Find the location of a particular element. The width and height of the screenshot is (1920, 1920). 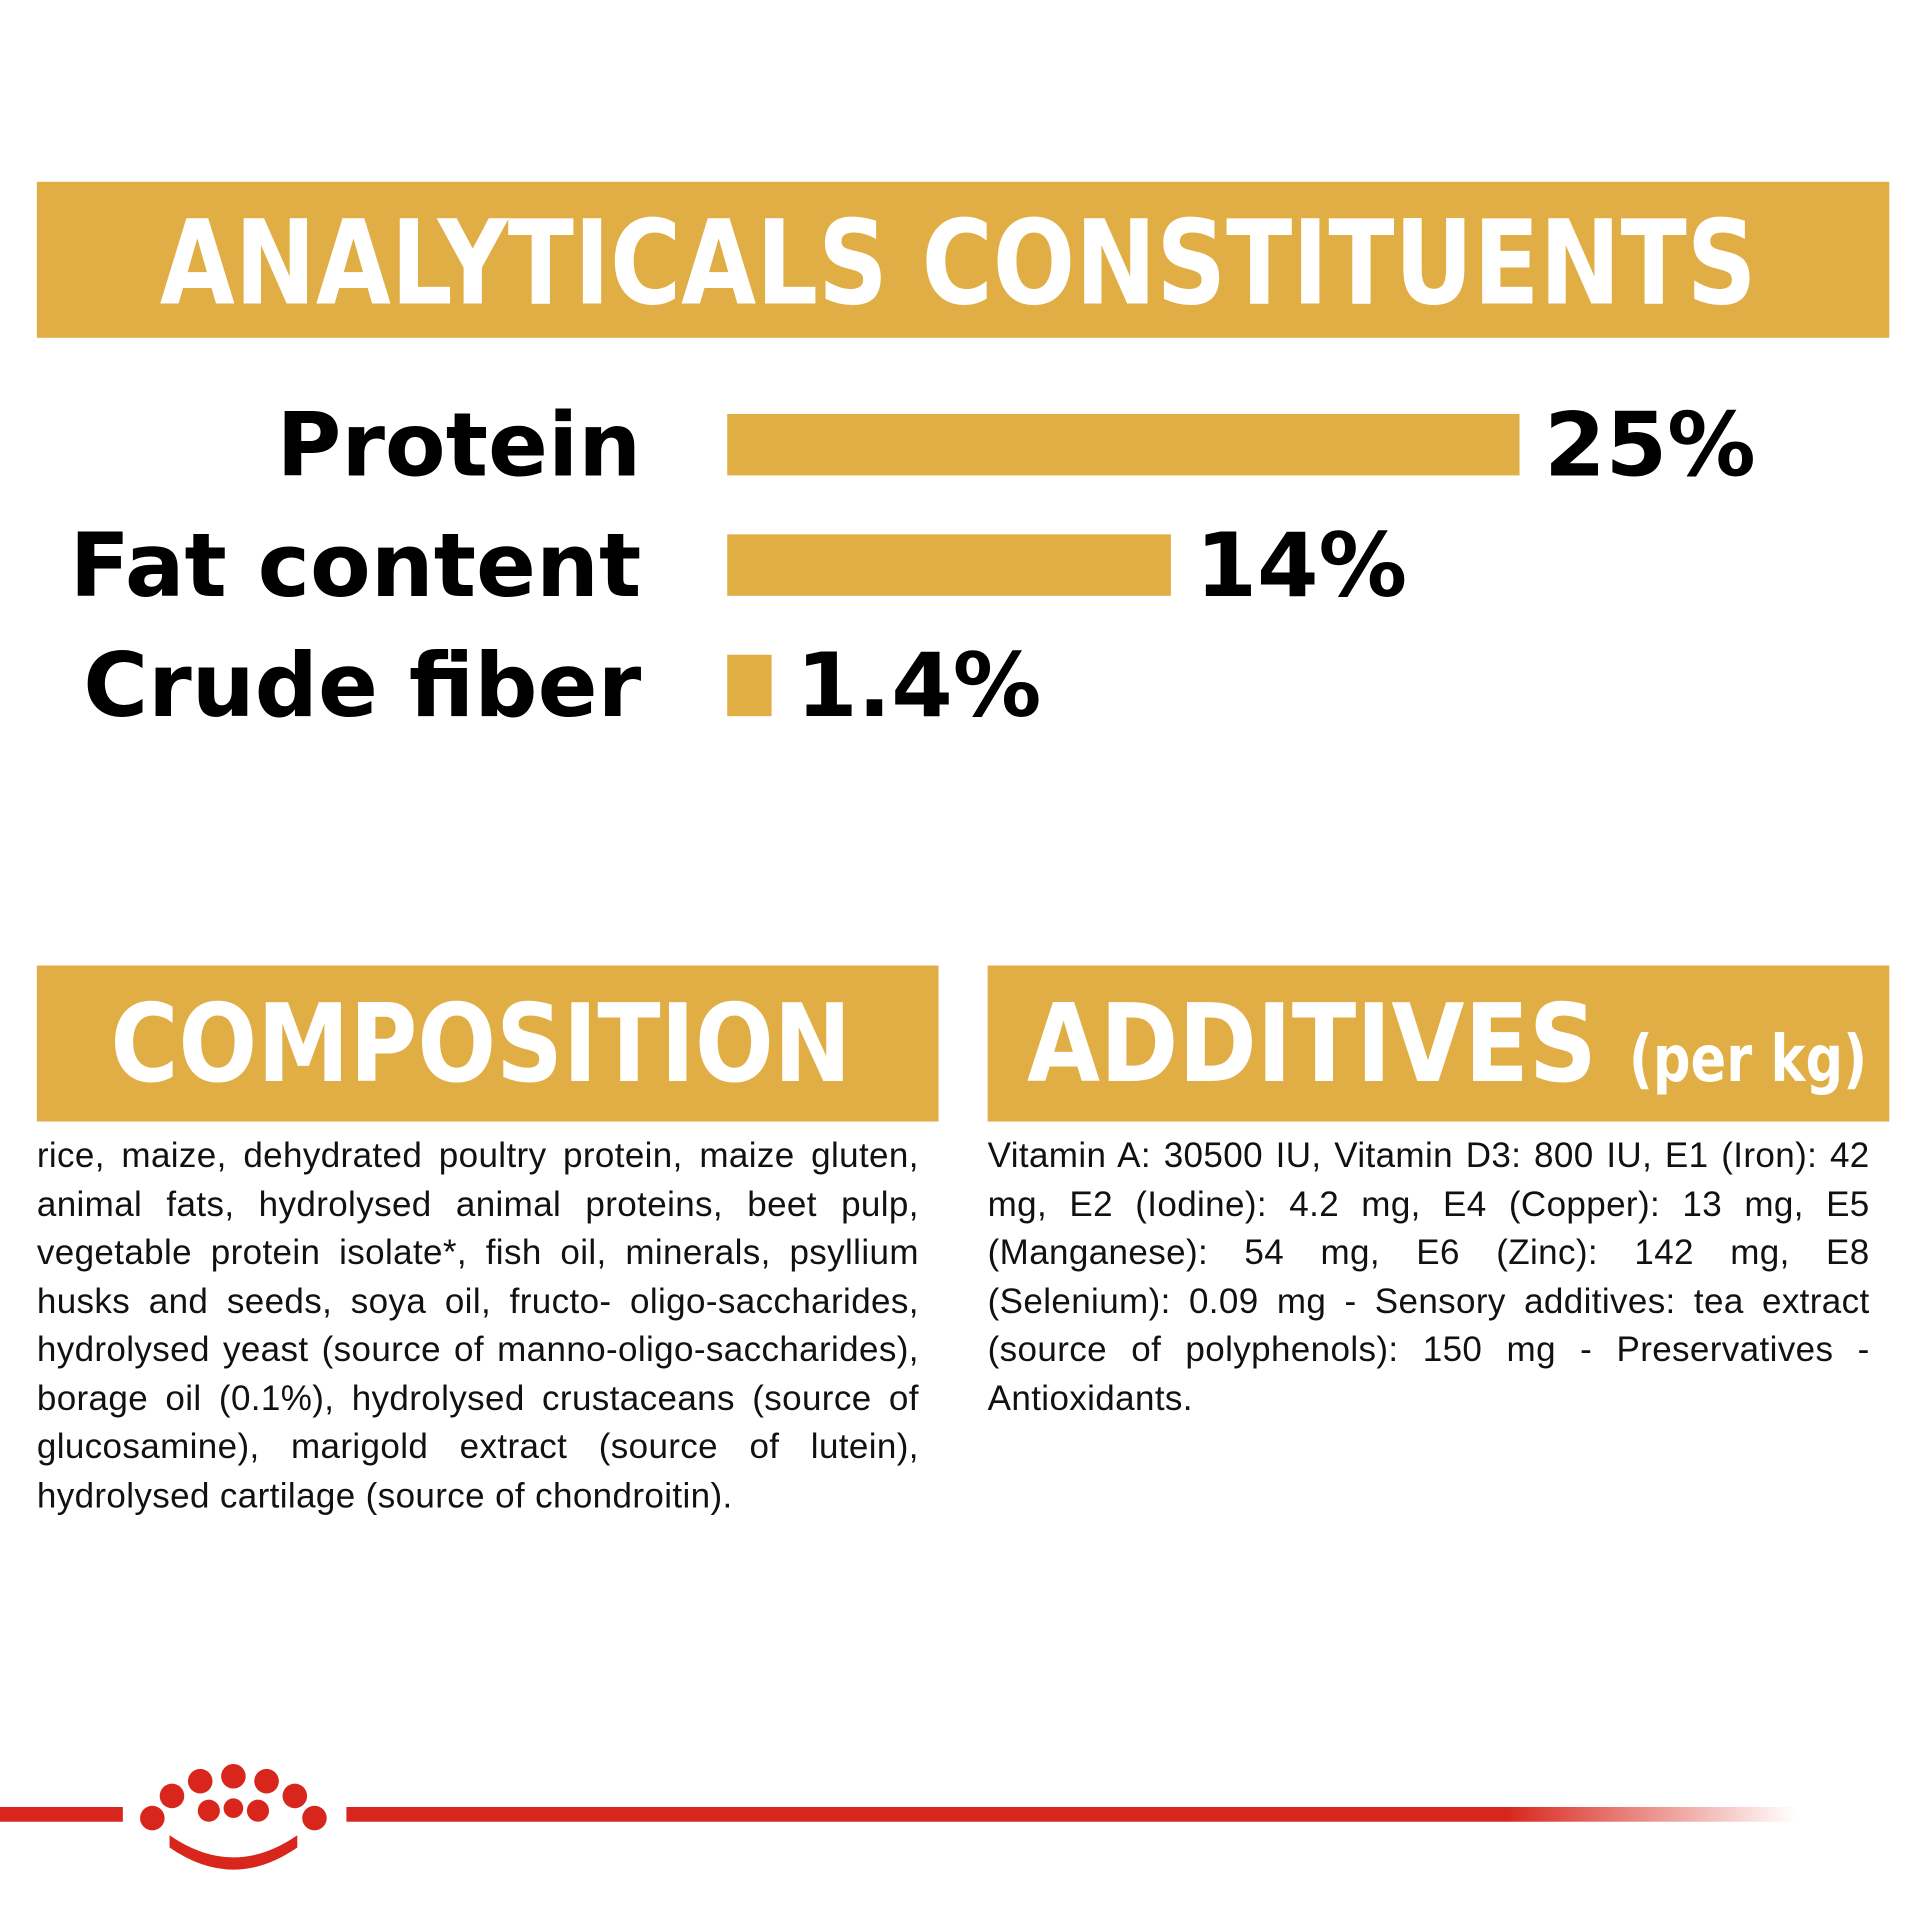

title-band is located at coordinates (963, 259).